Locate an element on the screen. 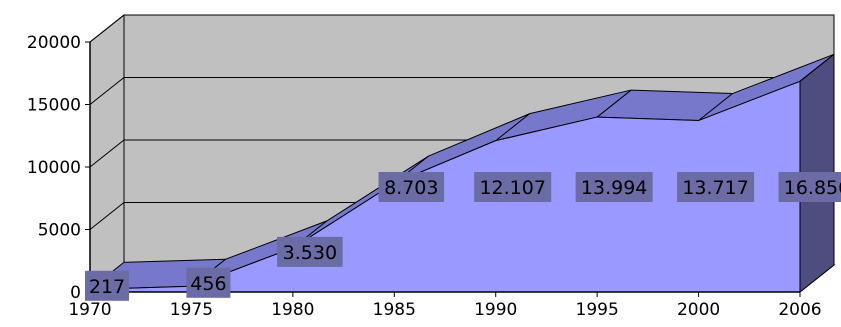 This screenshot has width=841, height=327. x-tick-label: 1980 is located at coordinates (292, 310).